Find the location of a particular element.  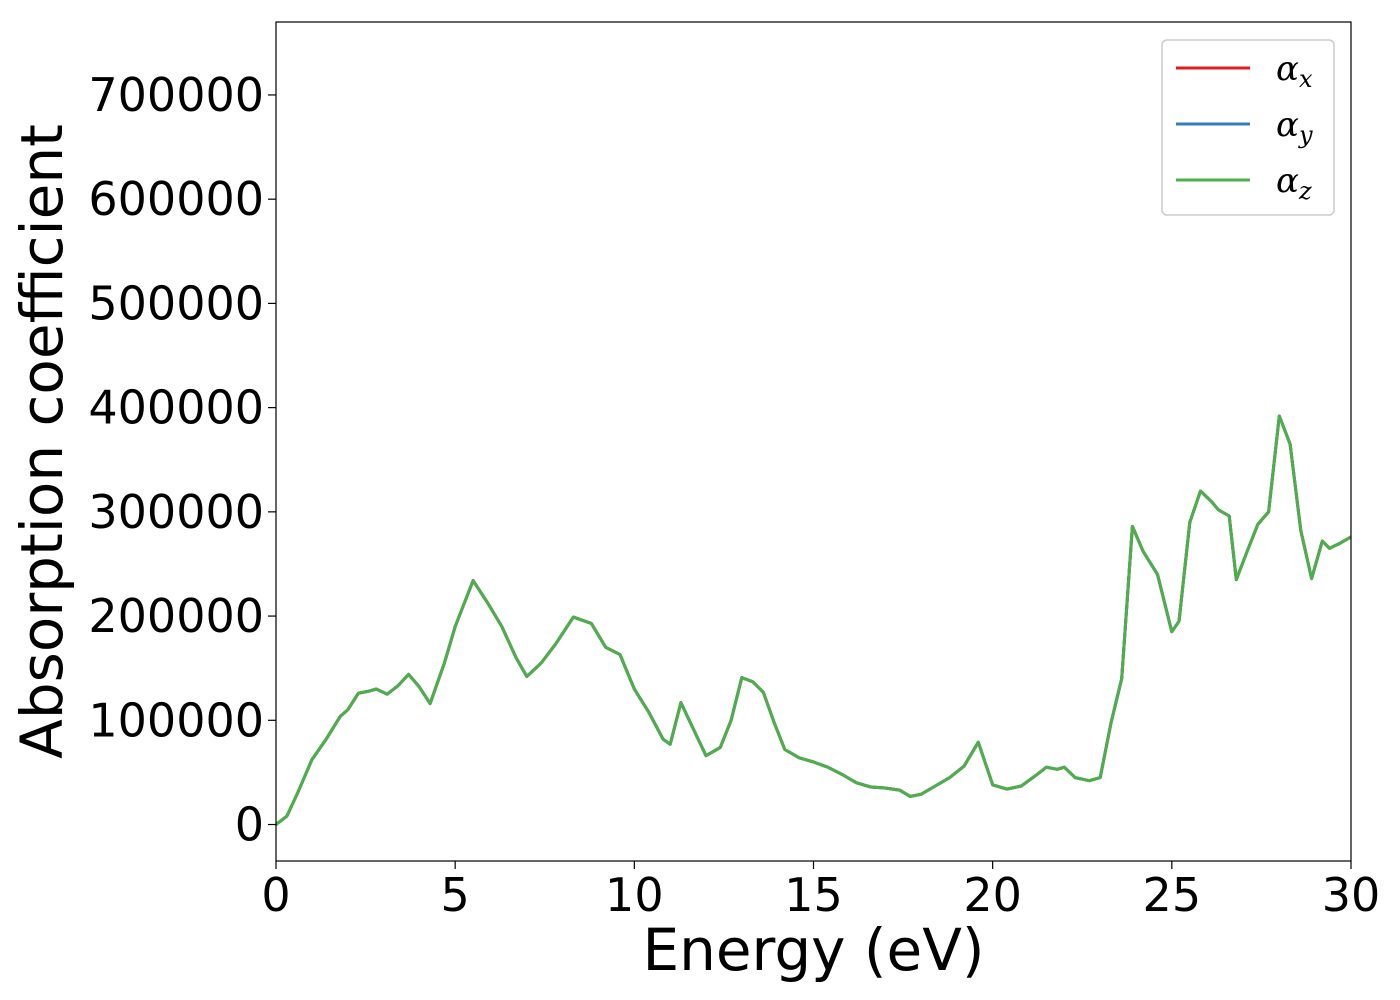

legend-box is located at coordinates (1248, 127).